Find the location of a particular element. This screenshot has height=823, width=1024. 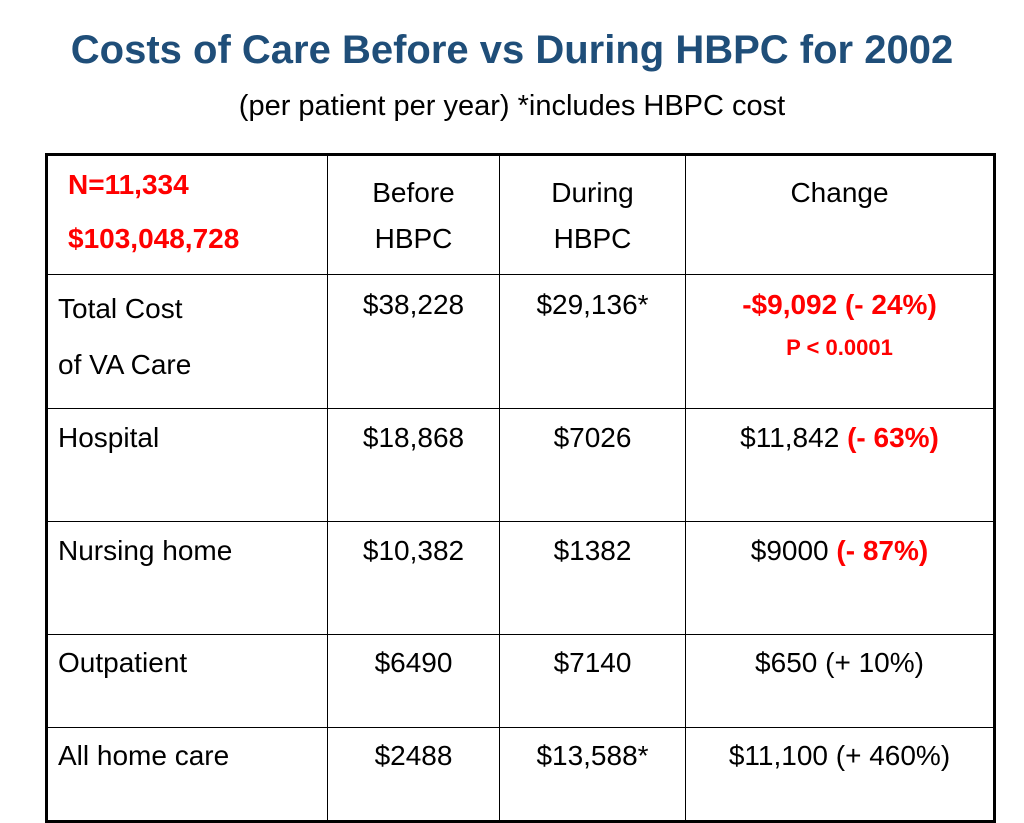

table-row: Outpatient $6490 $7140 $650 (+ 10%) is located at coordinates (520, 681).